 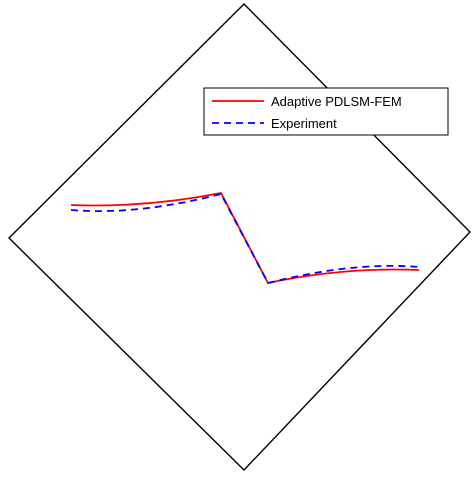 What do you see at coordinates (336, 101) in the screenshot?
I see `legend-label-adaptive-pdlsm-fem: Adaptive PDLSM-FEM` at bounding box center [336, 101].